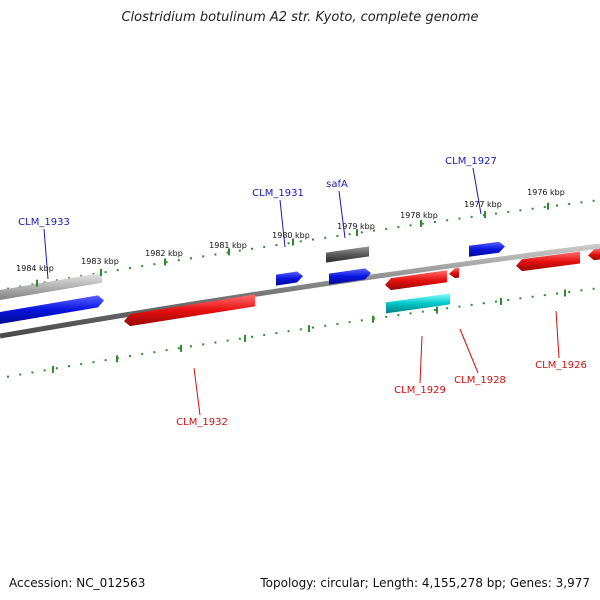 This screenshot has width=600, height=600. I want to click on gene-label-clm-1932: CLM_1932, so click(202, 422).